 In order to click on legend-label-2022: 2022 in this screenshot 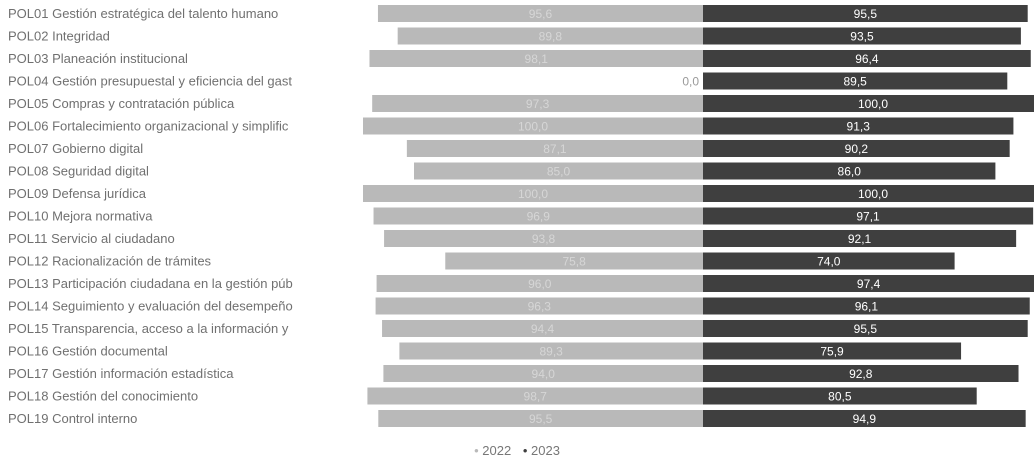, I will do `click(496, 450)`.